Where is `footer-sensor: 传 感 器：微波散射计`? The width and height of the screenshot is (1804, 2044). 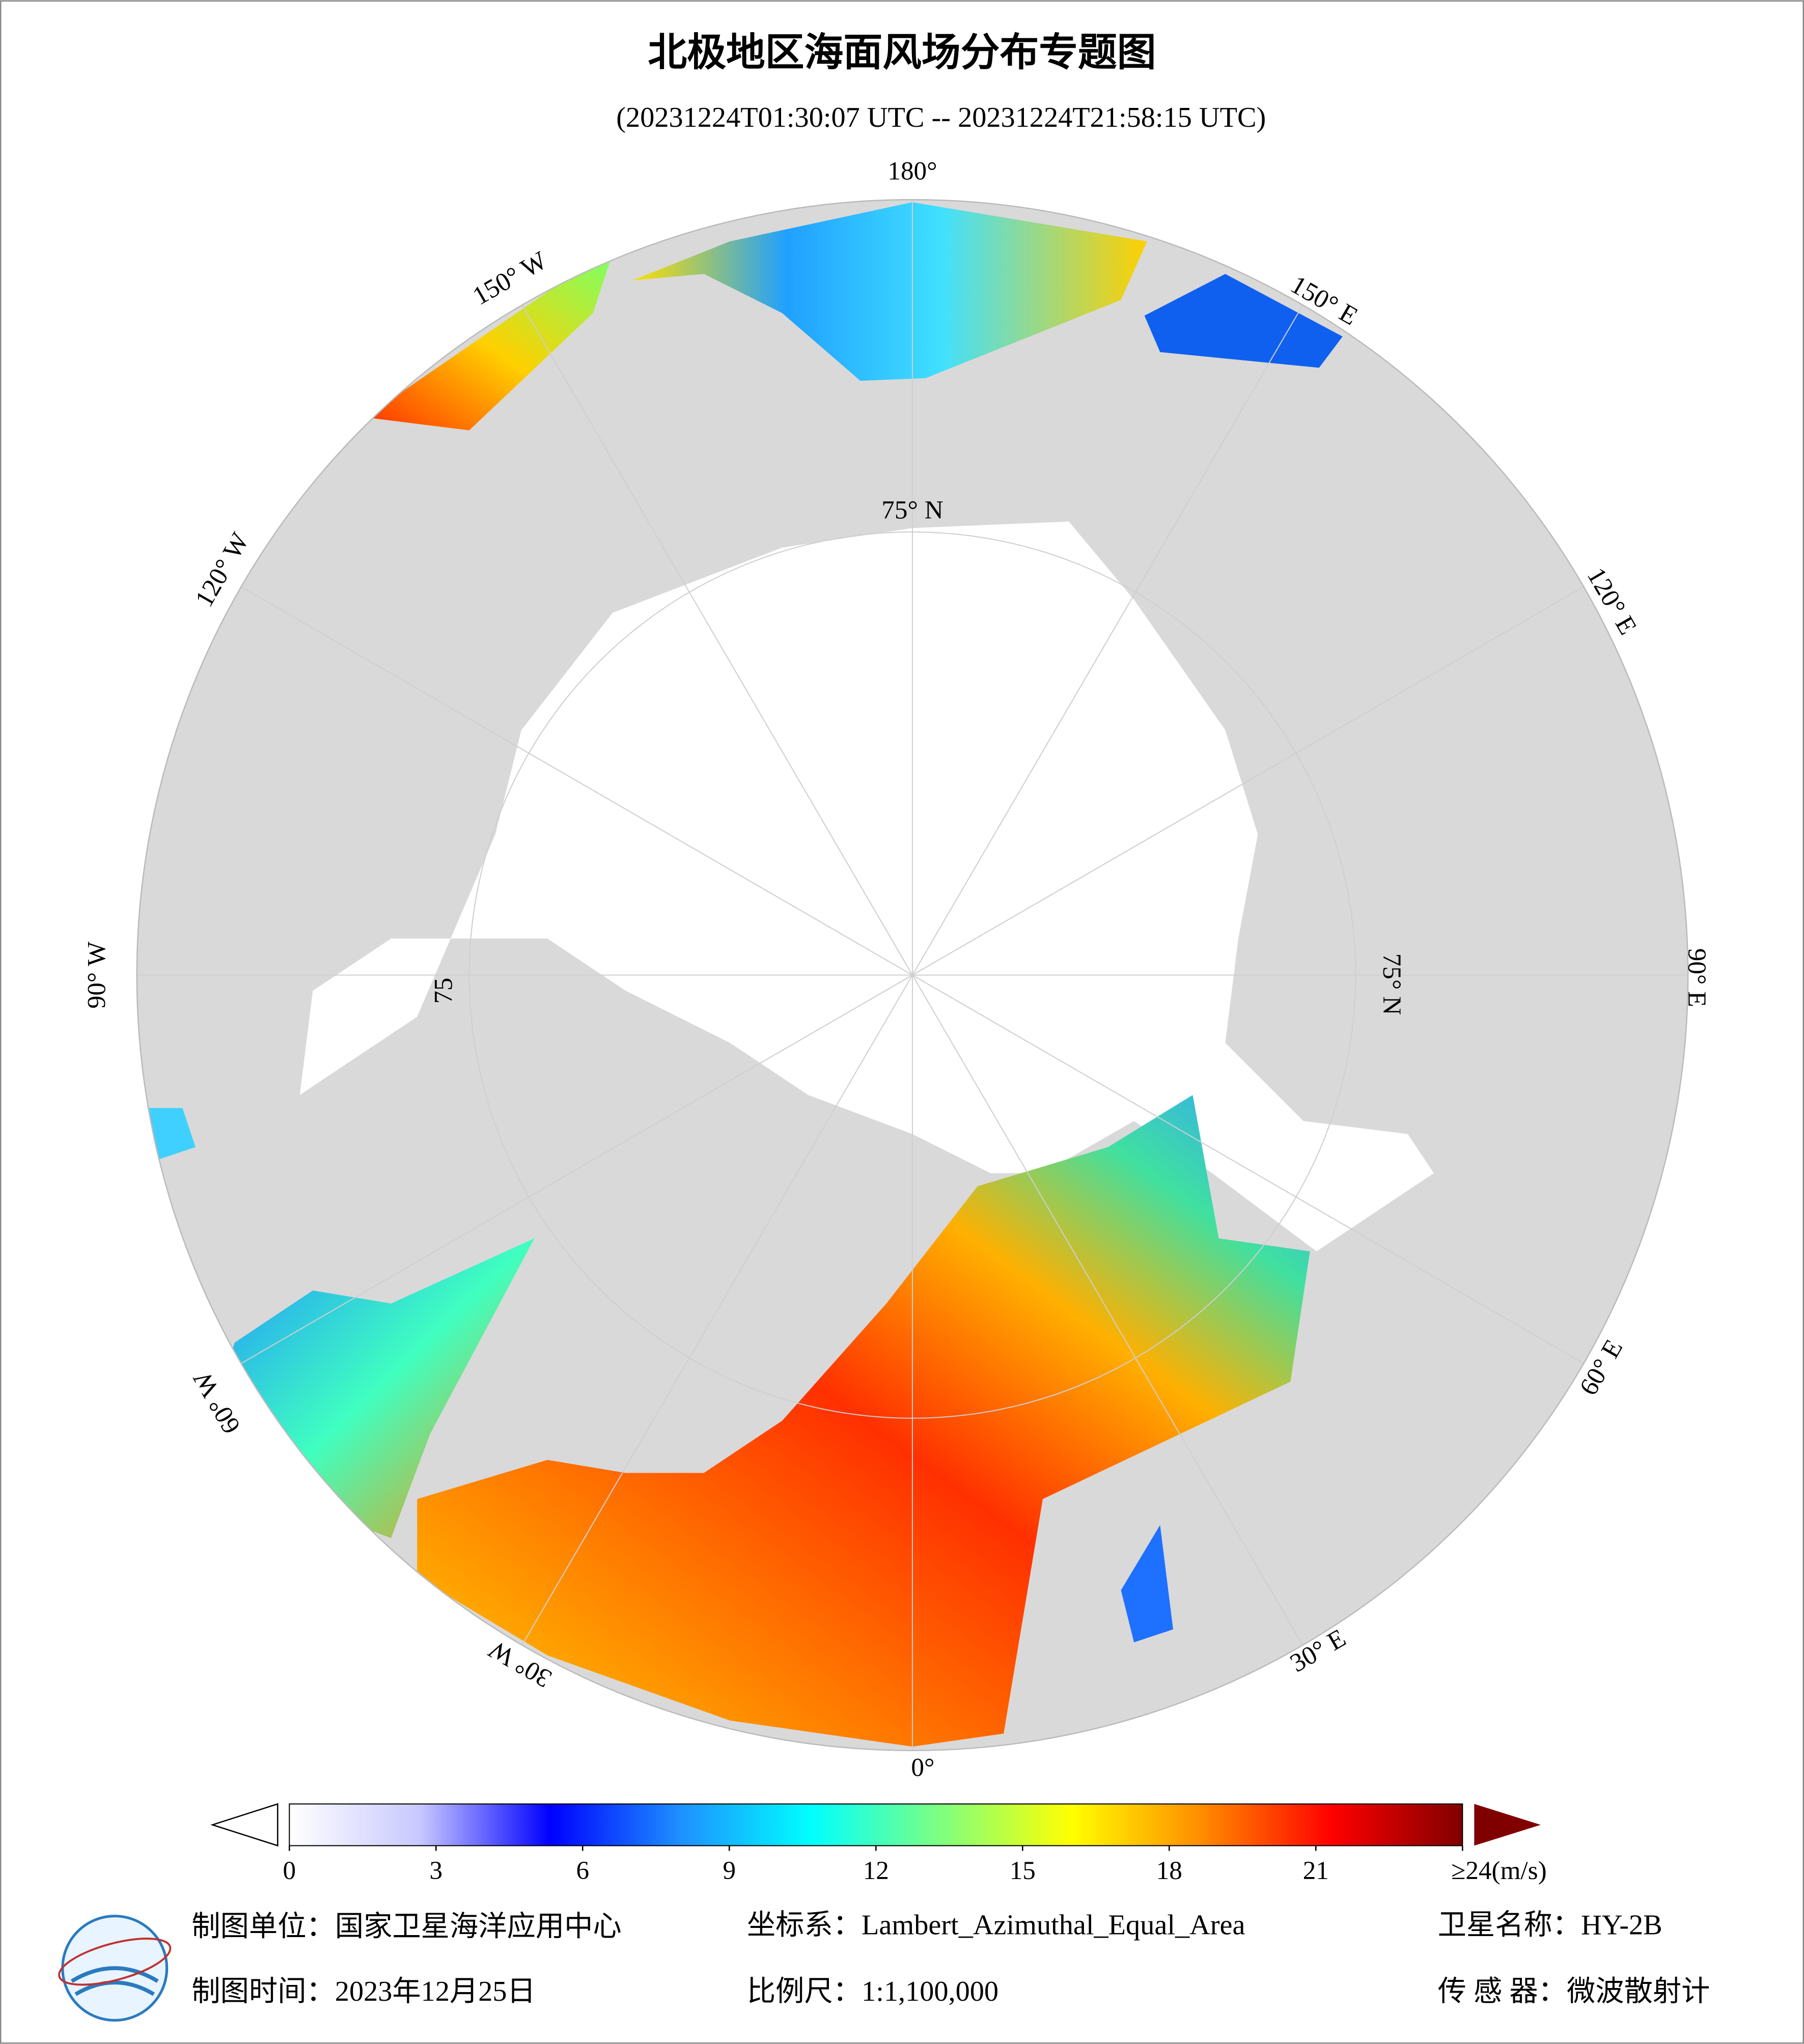
footer-sensor: 传 感 器：微波散射计 is located at coordinates (1574, 1991).